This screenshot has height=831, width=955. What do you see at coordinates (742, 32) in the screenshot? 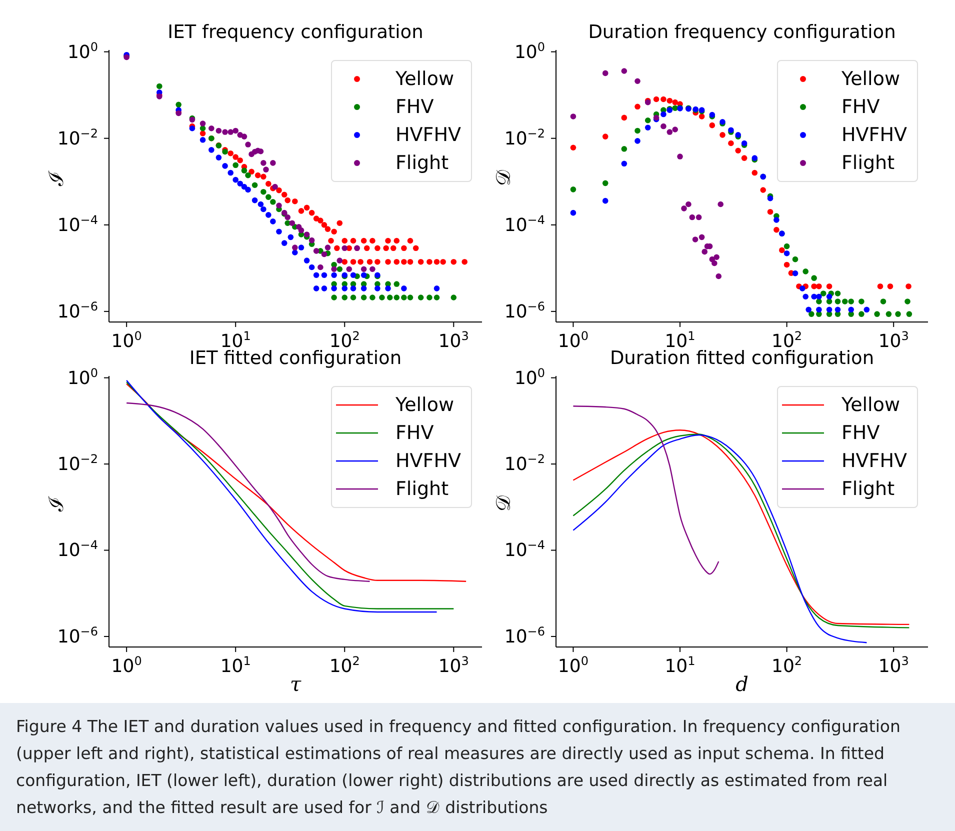
I see `chart-title: Duration frequency configuration` at bounding box center [742, 32].